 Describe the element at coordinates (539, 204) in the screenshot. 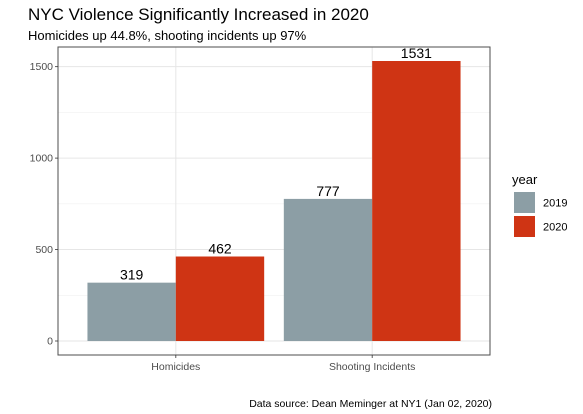

I see `legend: year 2019 2020` at that location.